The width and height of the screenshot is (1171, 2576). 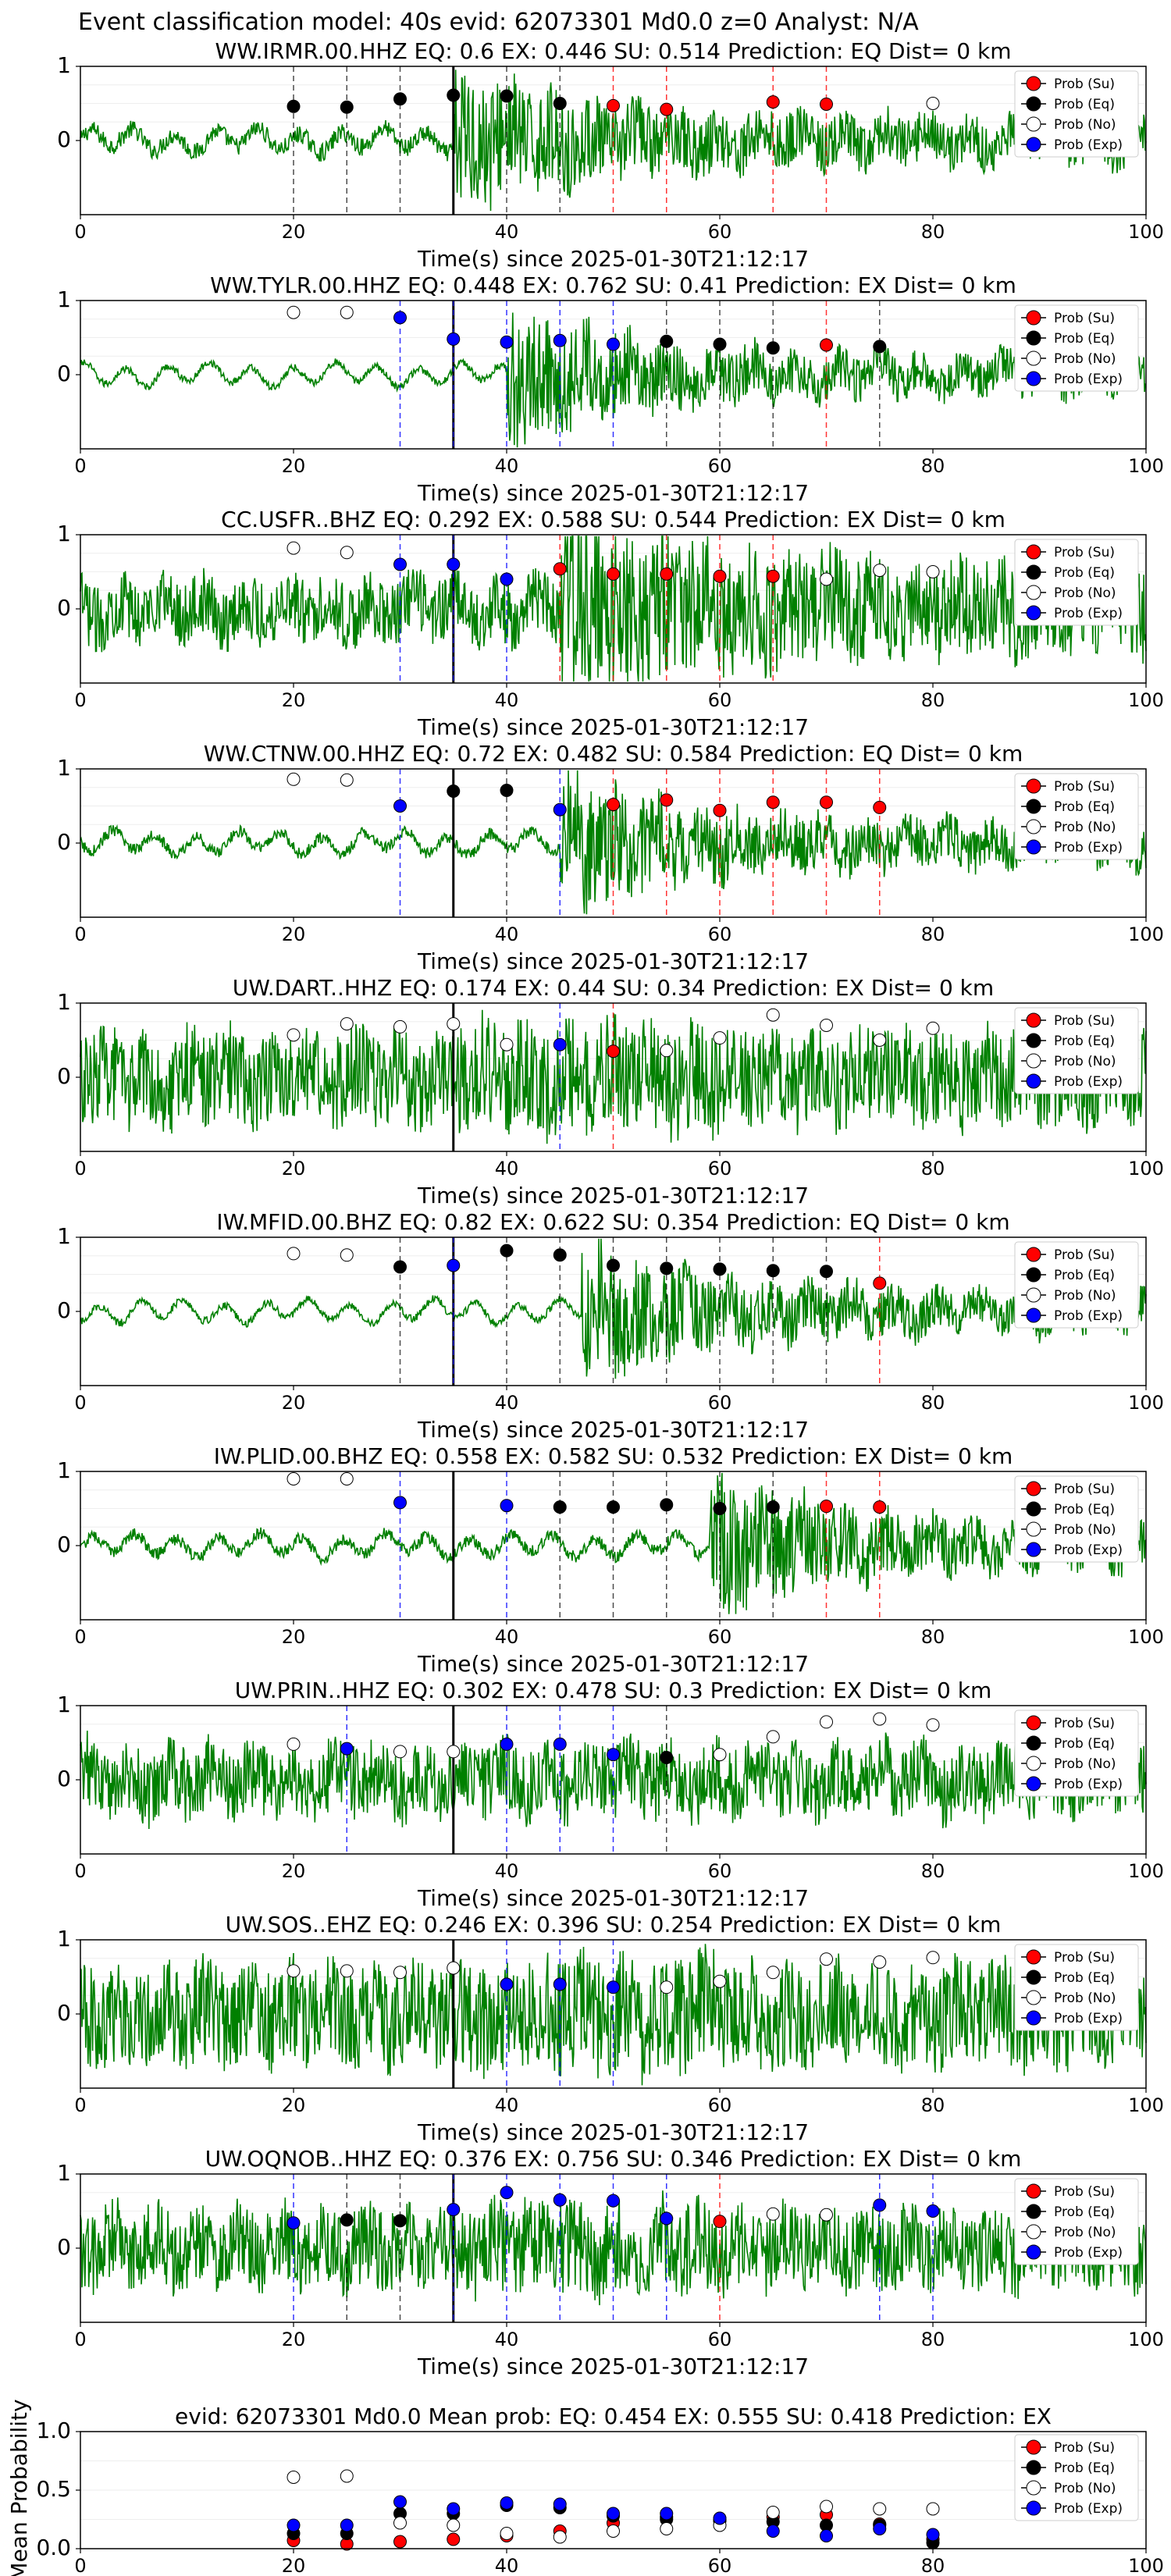 I want to click on legend-label: Prob (Su), so click(x=1084, y=1723).